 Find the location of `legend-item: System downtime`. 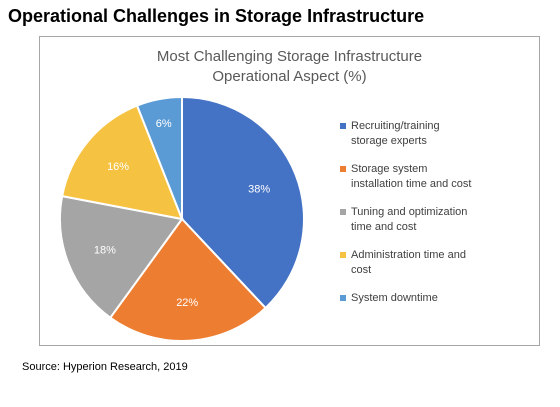

legend-item: System downtime is located at coordinates (437, 298).